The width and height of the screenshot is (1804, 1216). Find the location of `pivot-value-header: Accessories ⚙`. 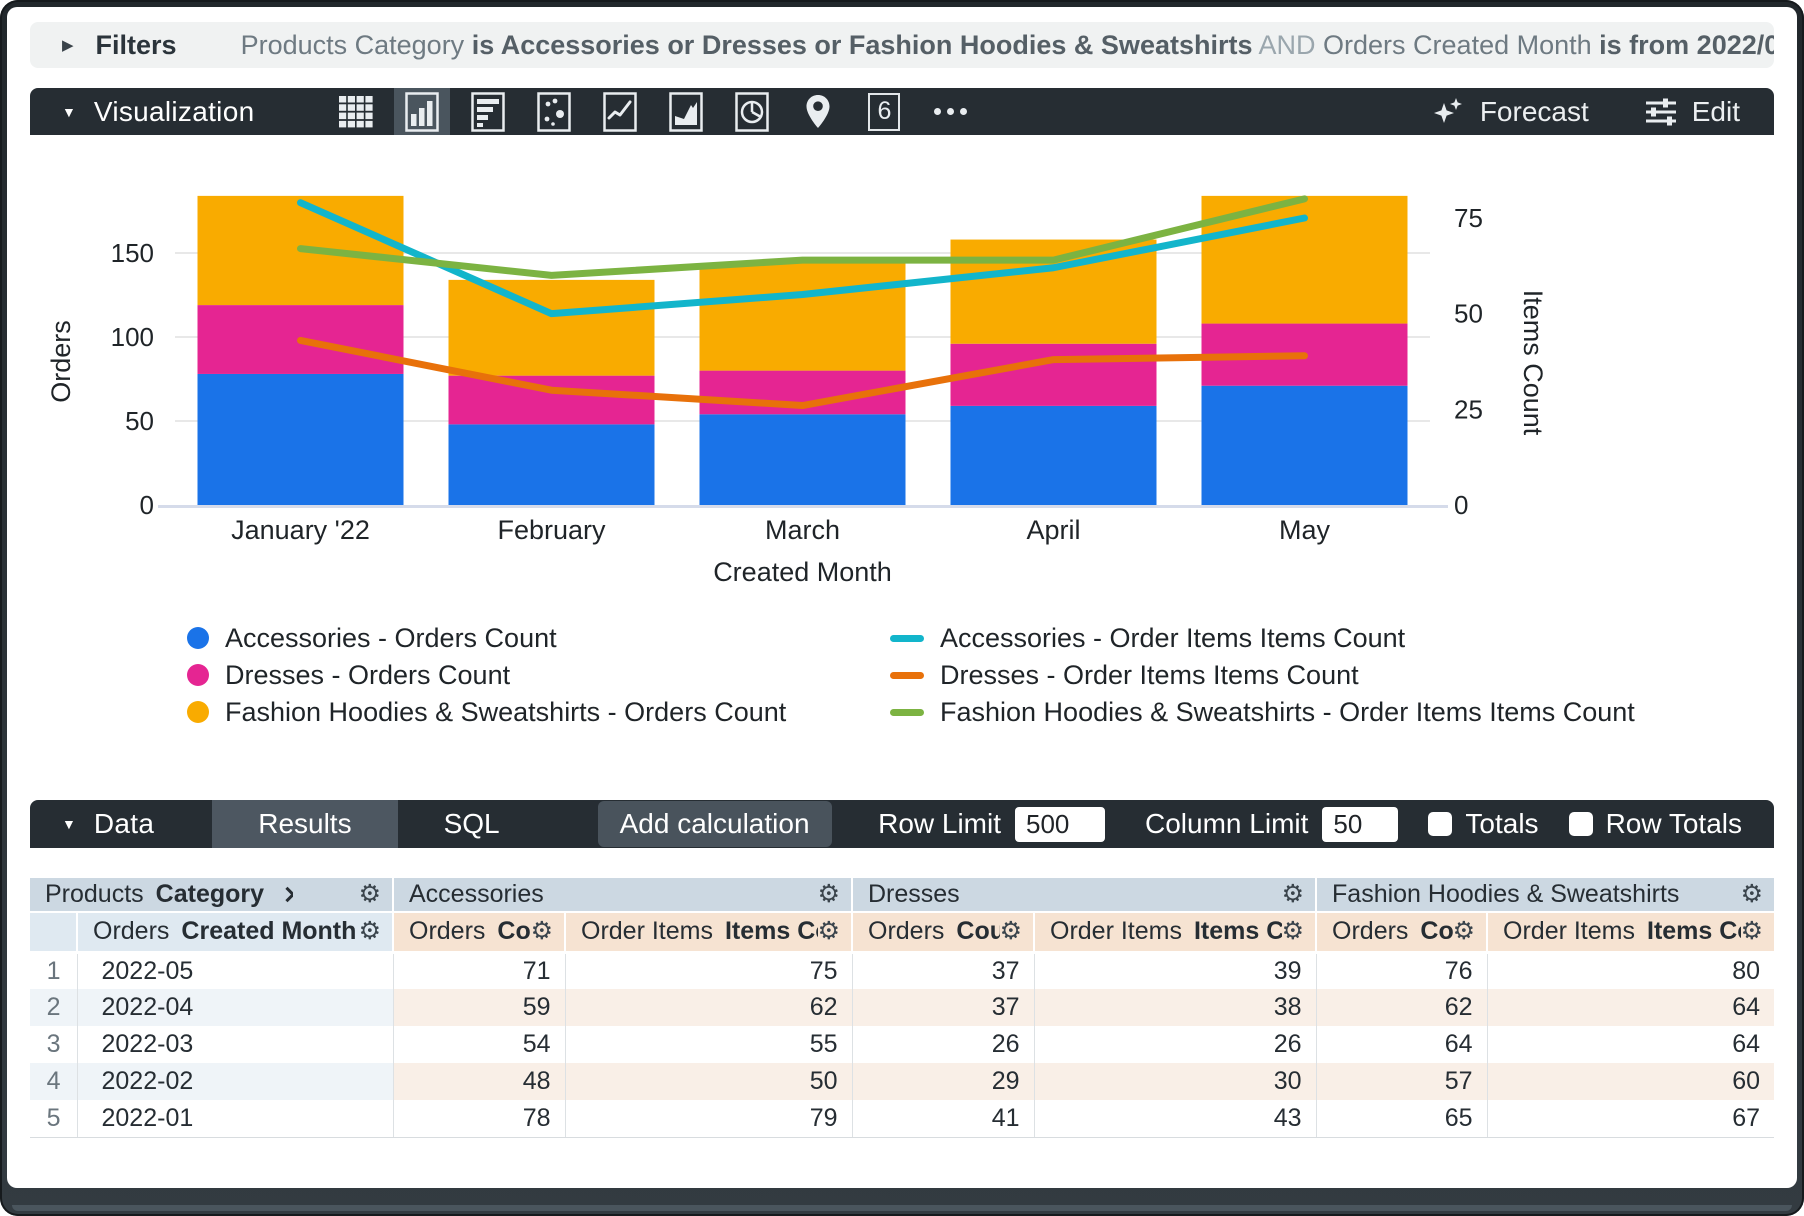

pivot-value-header: Accessories ⚙ is located at coordinates (622, 895).